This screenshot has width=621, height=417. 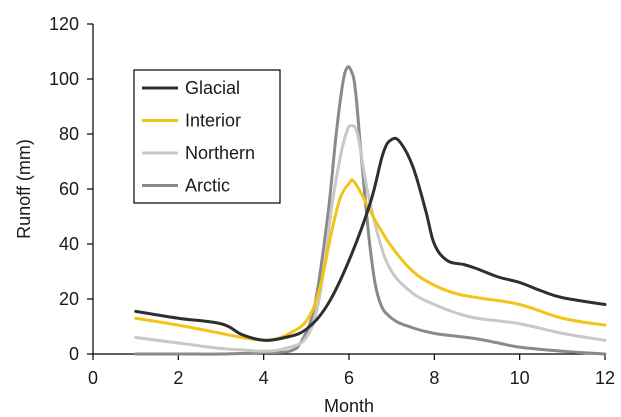 What do you see at coordinates (69, 244) in the screenshot?
I see `y-tick-label: 40` at bounding box center [69, 244].